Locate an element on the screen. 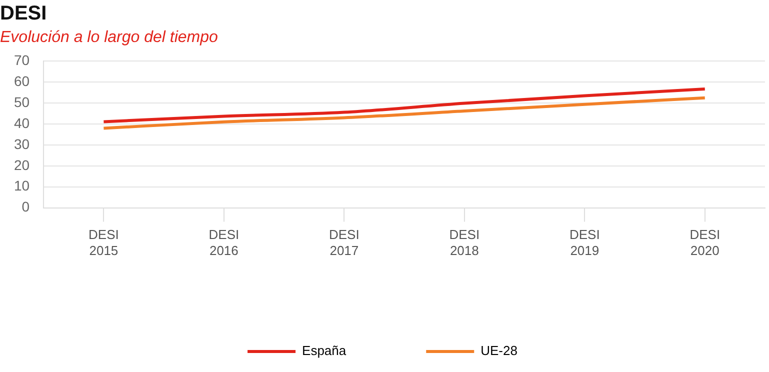  y-tick-label: 10 is located at coordinates (22, 186).